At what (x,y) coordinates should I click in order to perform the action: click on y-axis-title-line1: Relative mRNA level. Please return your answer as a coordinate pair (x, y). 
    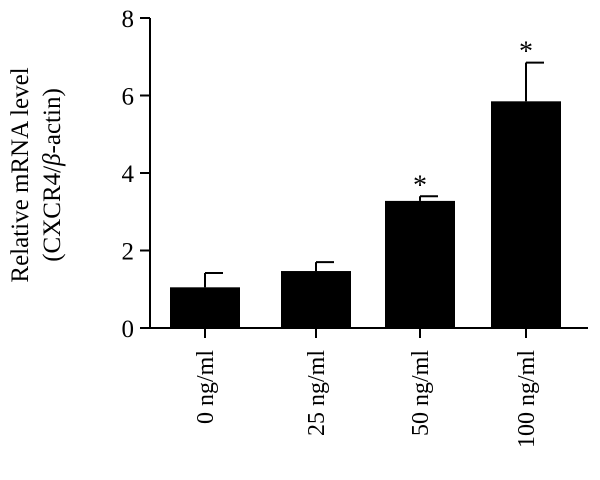
    Looking at the image, I should click on (20, 174).